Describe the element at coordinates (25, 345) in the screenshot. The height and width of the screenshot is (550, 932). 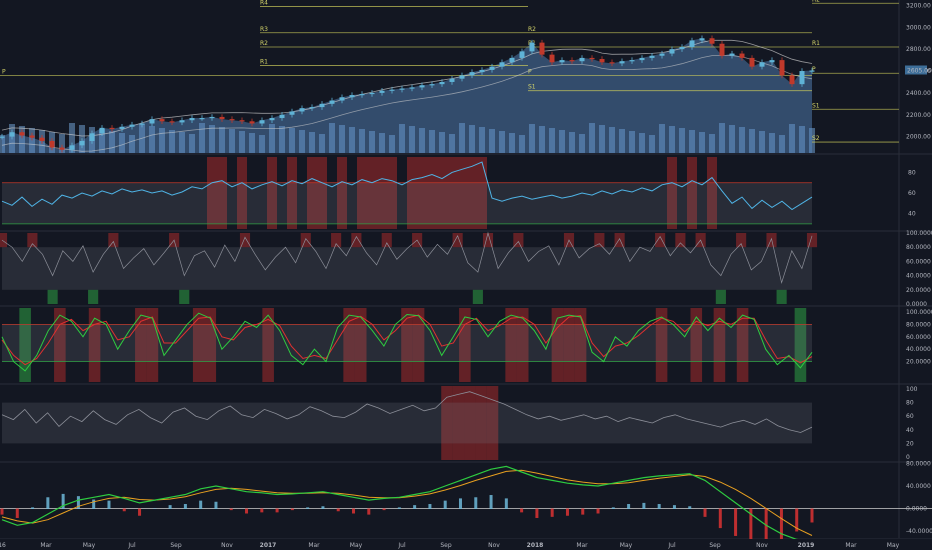
I see `stoch-oversold-zone` at that location.